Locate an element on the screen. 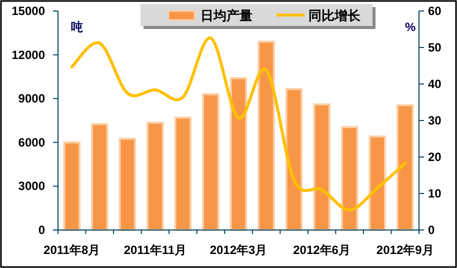  y-tick-label: 15000 is located at coordinates (29, 11).